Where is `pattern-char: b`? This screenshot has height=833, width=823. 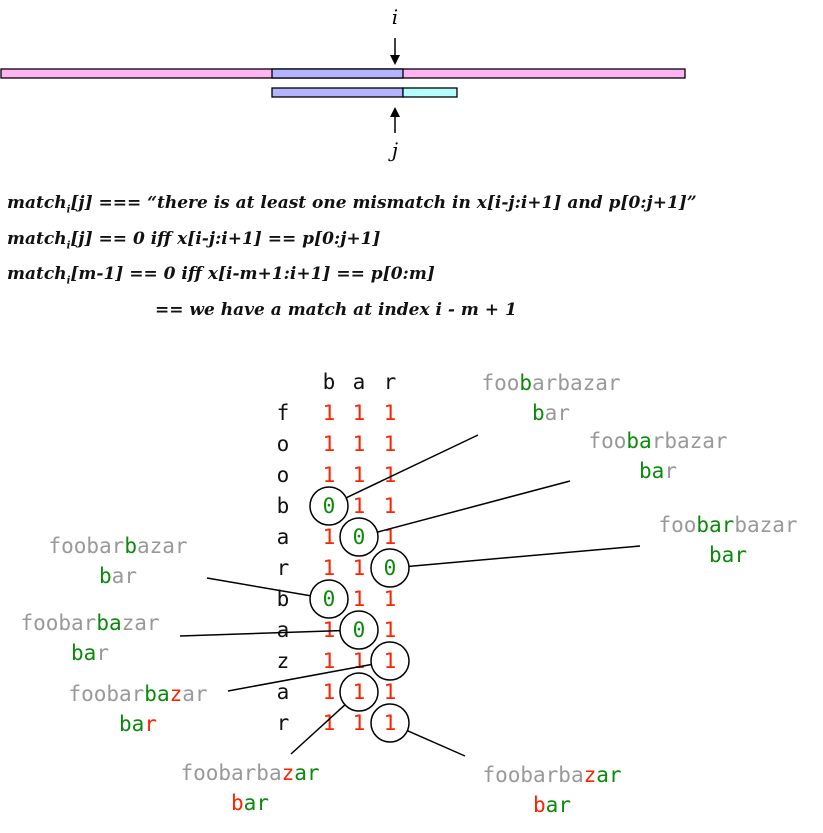
pattern-char: b is located at coordinates (329, 382).